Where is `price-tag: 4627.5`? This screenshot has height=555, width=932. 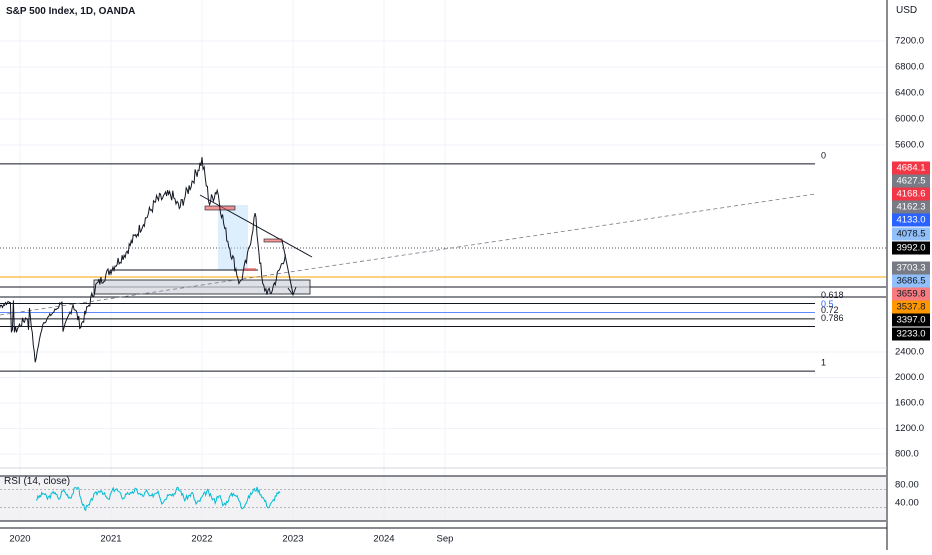 price-tag: 4627.5 is located at coordinates (911, 181).